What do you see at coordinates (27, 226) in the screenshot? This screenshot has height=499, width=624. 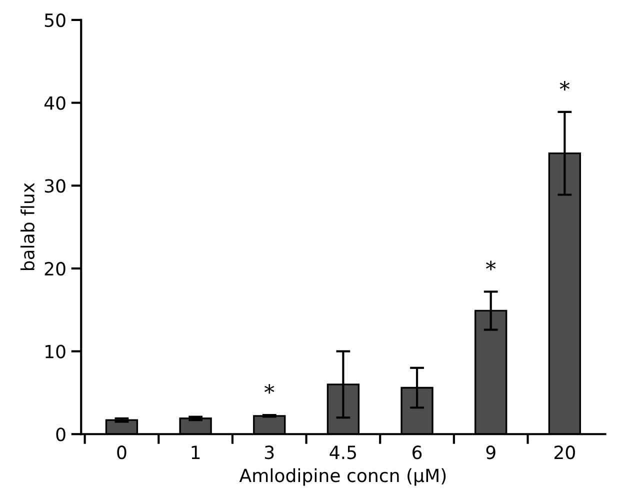 I see `y-axis-title: balab flux` at bounding box center [27, 226].